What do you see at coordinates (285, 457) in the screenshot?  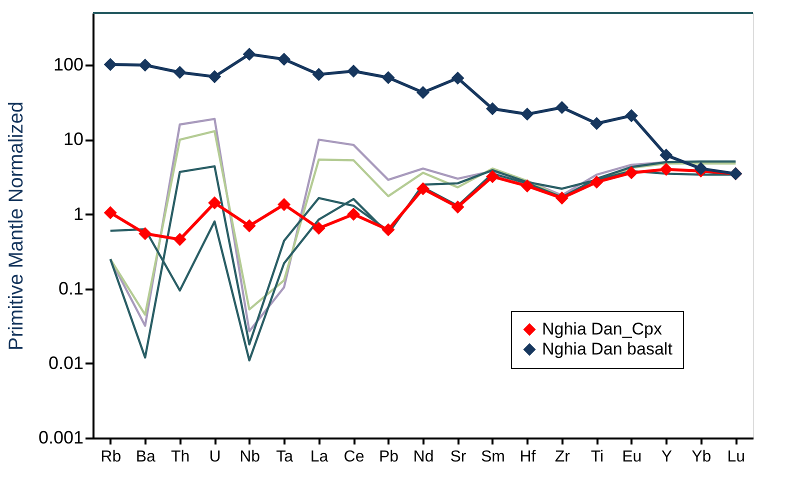 I see `x-tick-label: Ta` at bounding box center [285, 457].